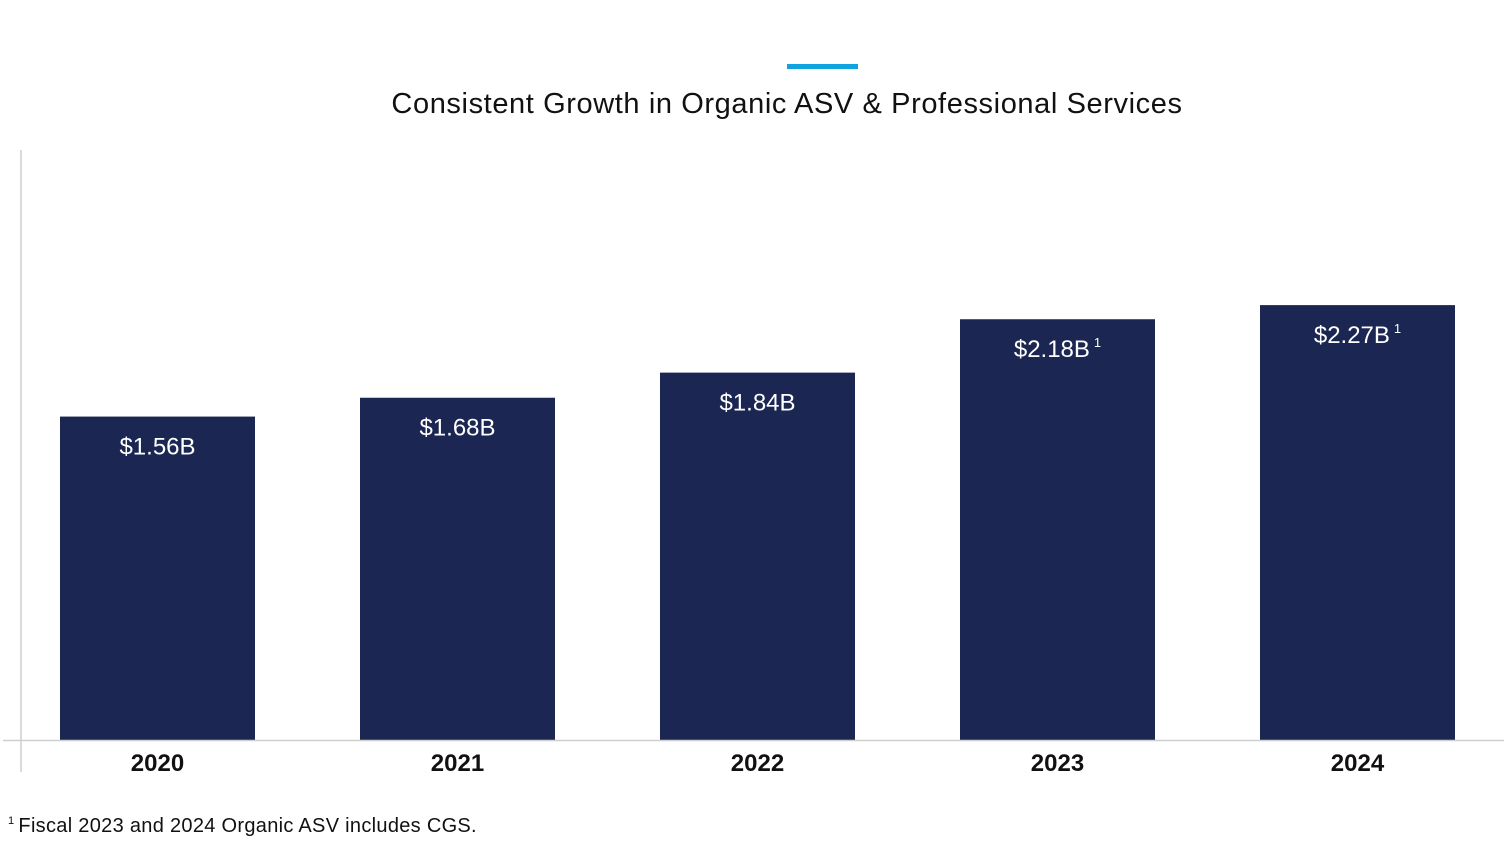 The width and height of the screenshot is (1504, 849). What do you see at coordinates (457, 763) in the screenshot?
I see `x-tick-label-2021: 2021` at bounding box center [457, 763].